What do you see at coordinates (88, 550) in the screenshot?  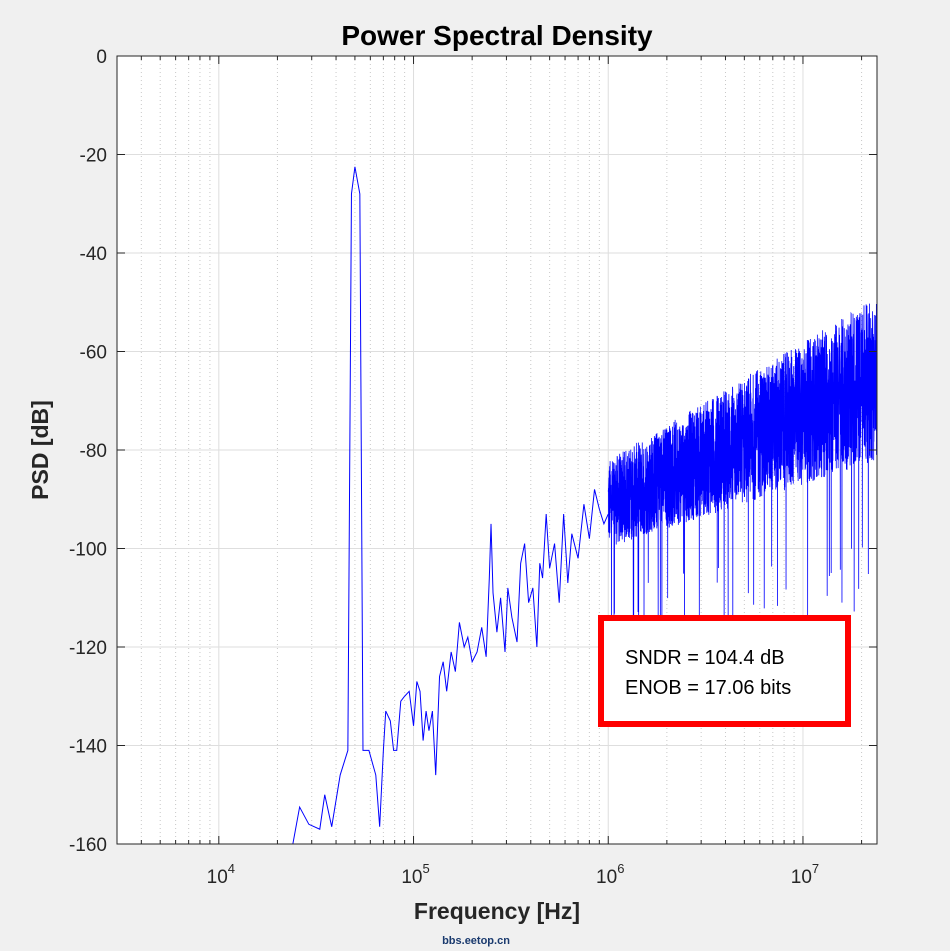 I see `y-tick-label: -100` at bounding box center [88, 550].